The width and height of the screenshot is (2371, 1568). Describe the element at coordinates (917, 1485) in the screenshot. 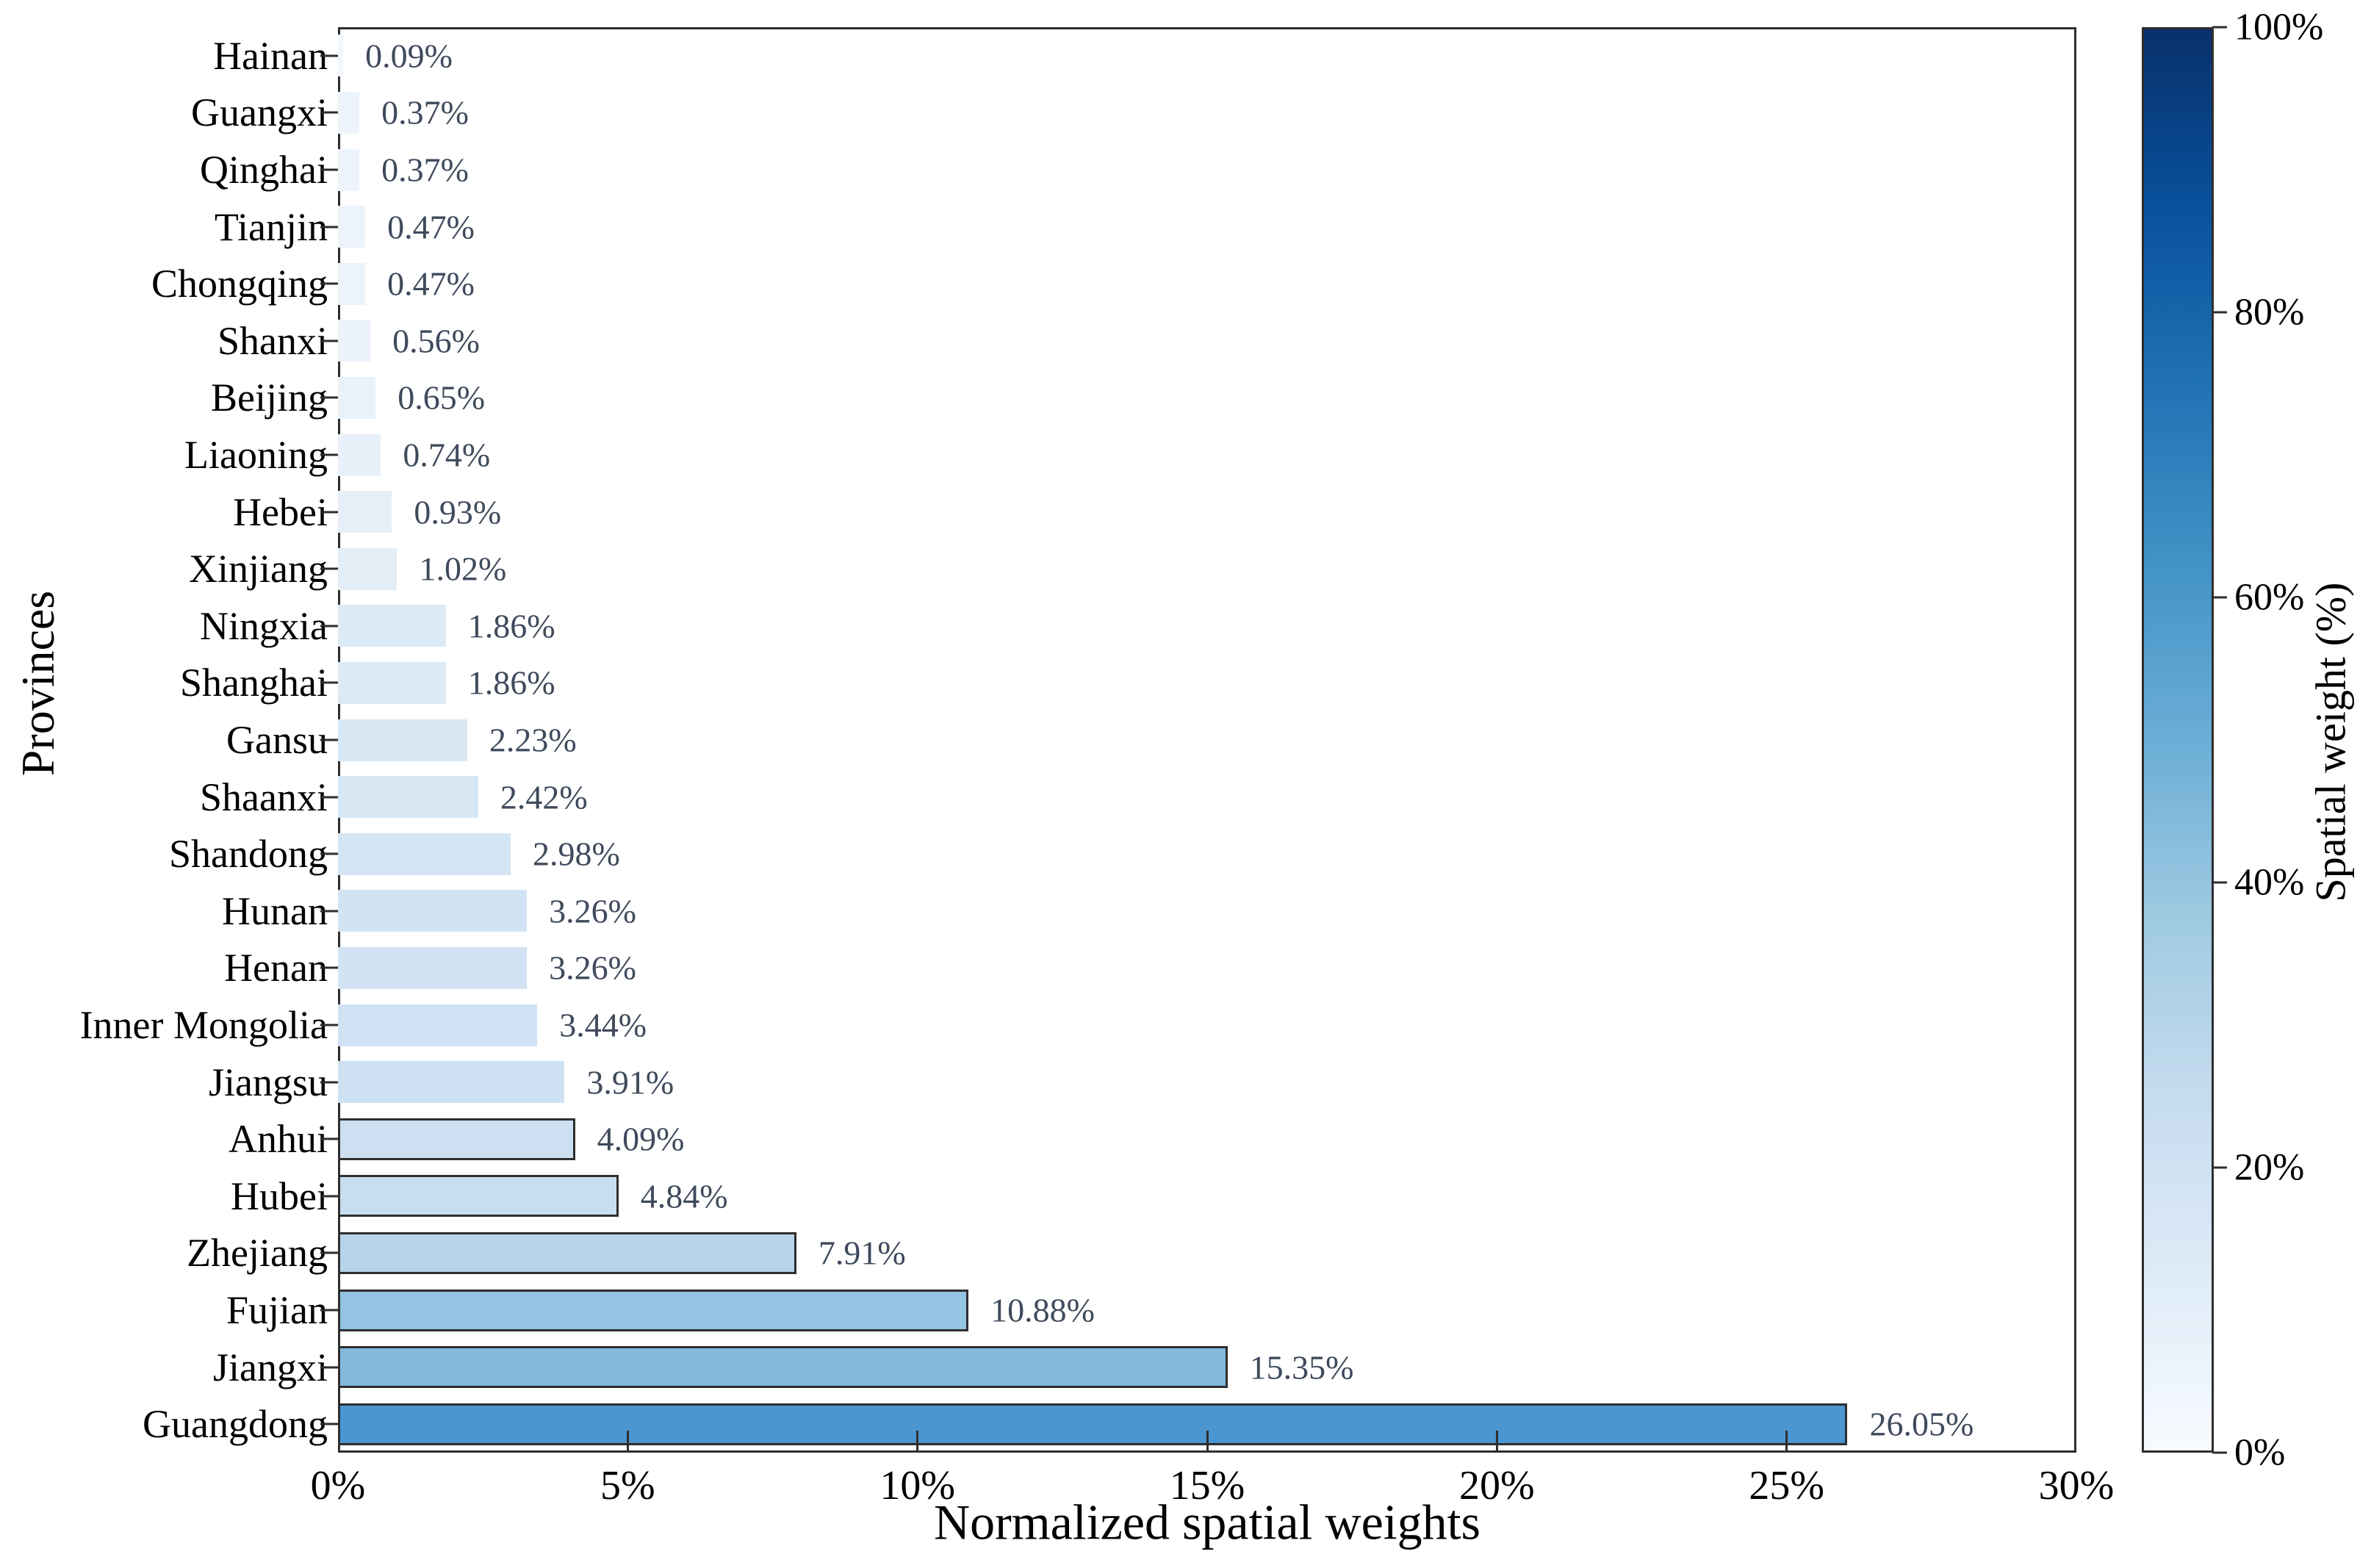

I see `x-tick-label: 10%` at that location.